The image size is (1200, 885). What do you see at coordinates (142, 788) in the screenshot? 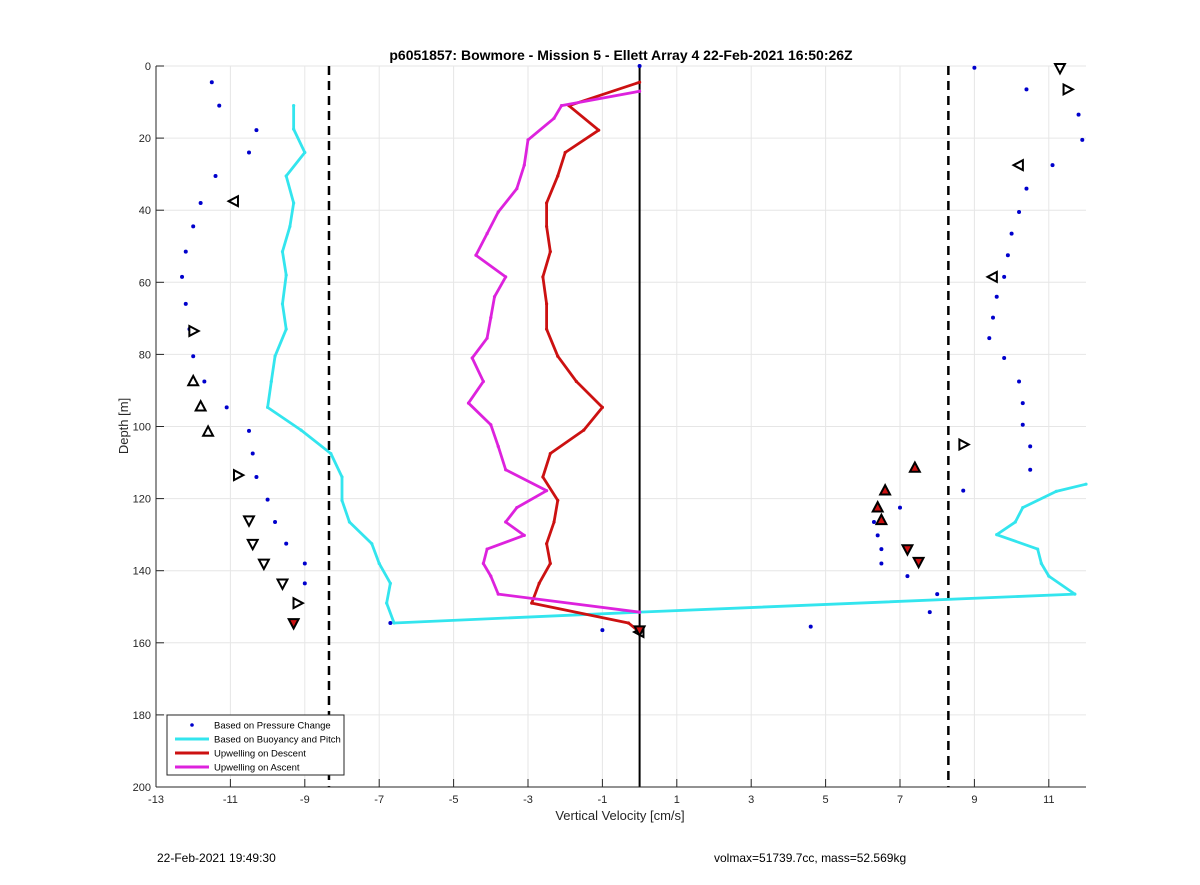
I see `y-tick-label: 200` at bounding box center [142, 788].